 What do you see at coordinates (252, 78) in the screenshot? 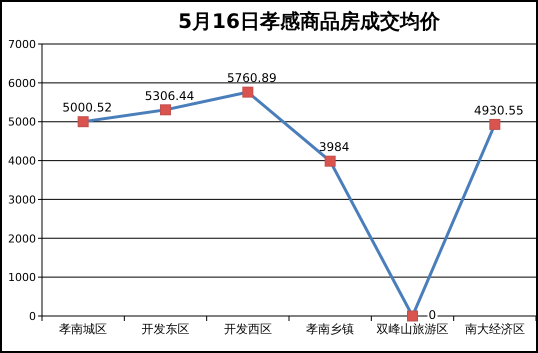
I see `data-label: 5760.89` at bounding box center [252, 78].